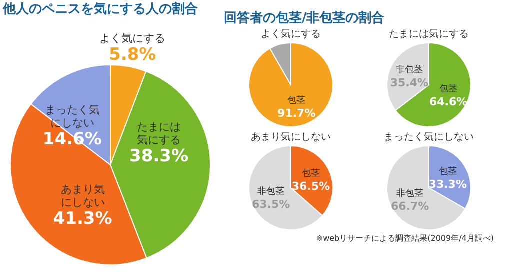 The height and width of the screenshot is (280, 515). I want to click on data-label: 36.5%, so click(311, 187).